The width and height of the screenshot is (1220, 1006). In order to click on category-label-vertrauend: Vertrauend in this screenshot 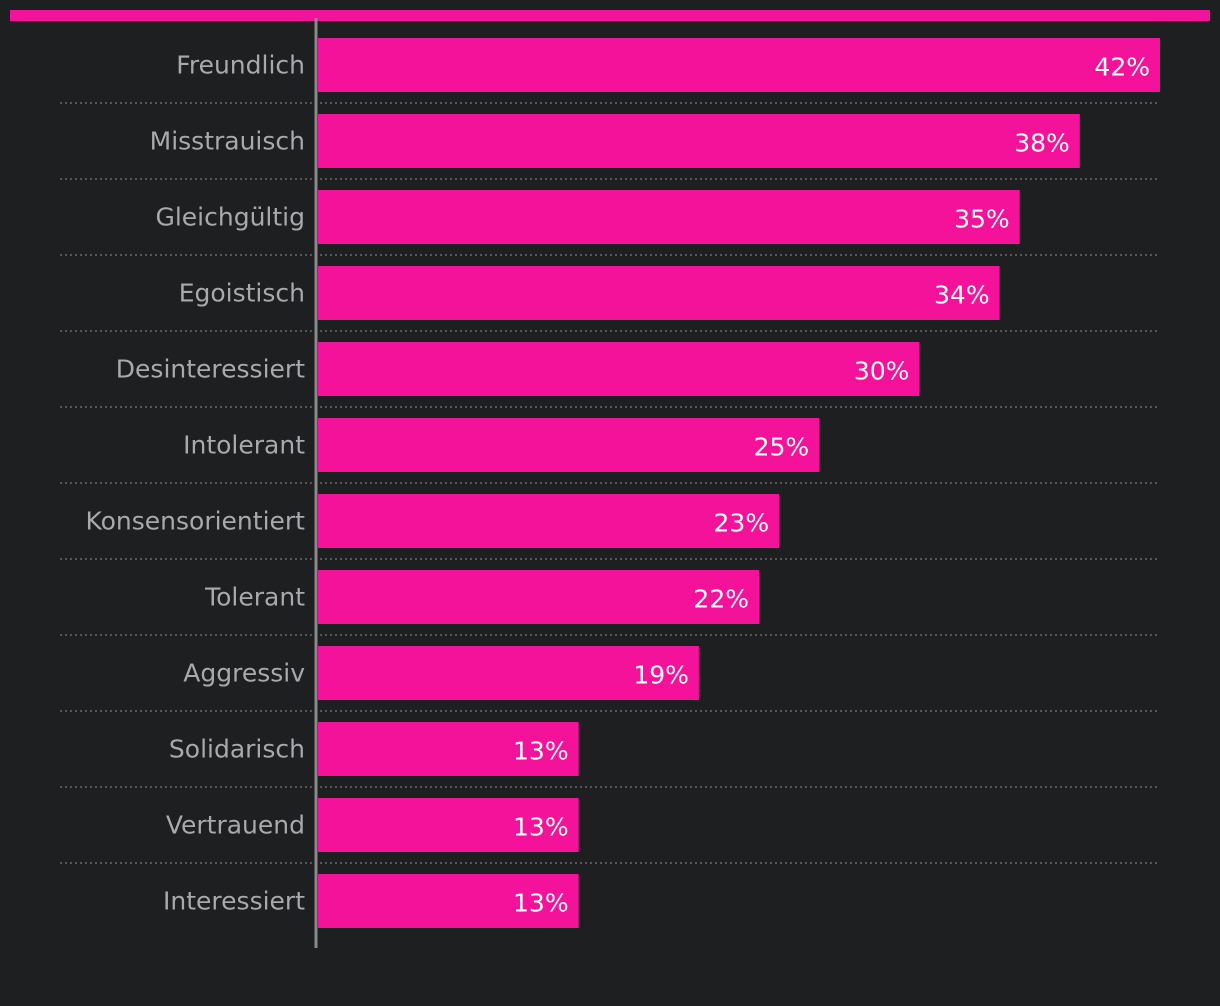, I will do `click(235, 825)`.